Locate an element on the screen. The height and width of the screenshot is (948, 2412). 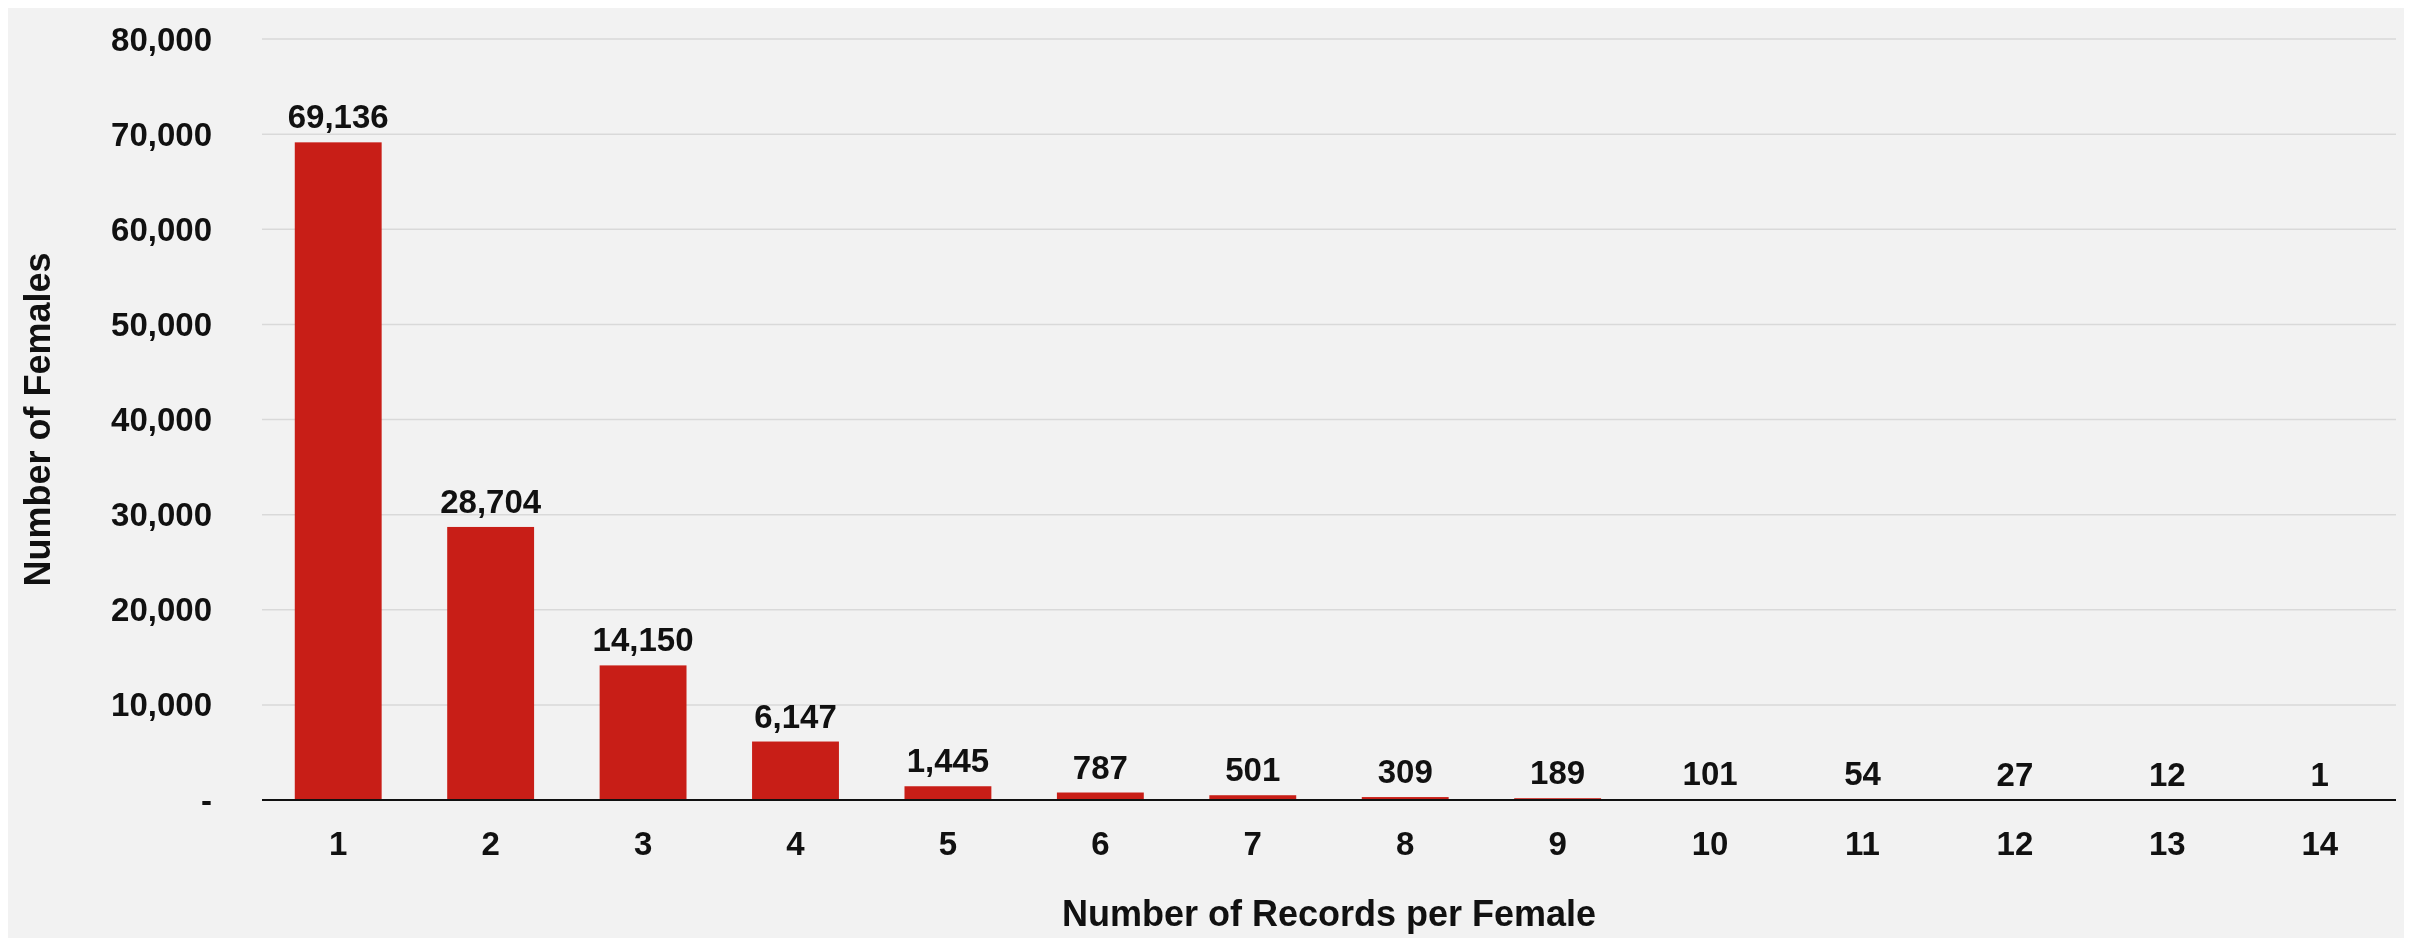
data-label: 1,445 is located at coordinates (948, 761).